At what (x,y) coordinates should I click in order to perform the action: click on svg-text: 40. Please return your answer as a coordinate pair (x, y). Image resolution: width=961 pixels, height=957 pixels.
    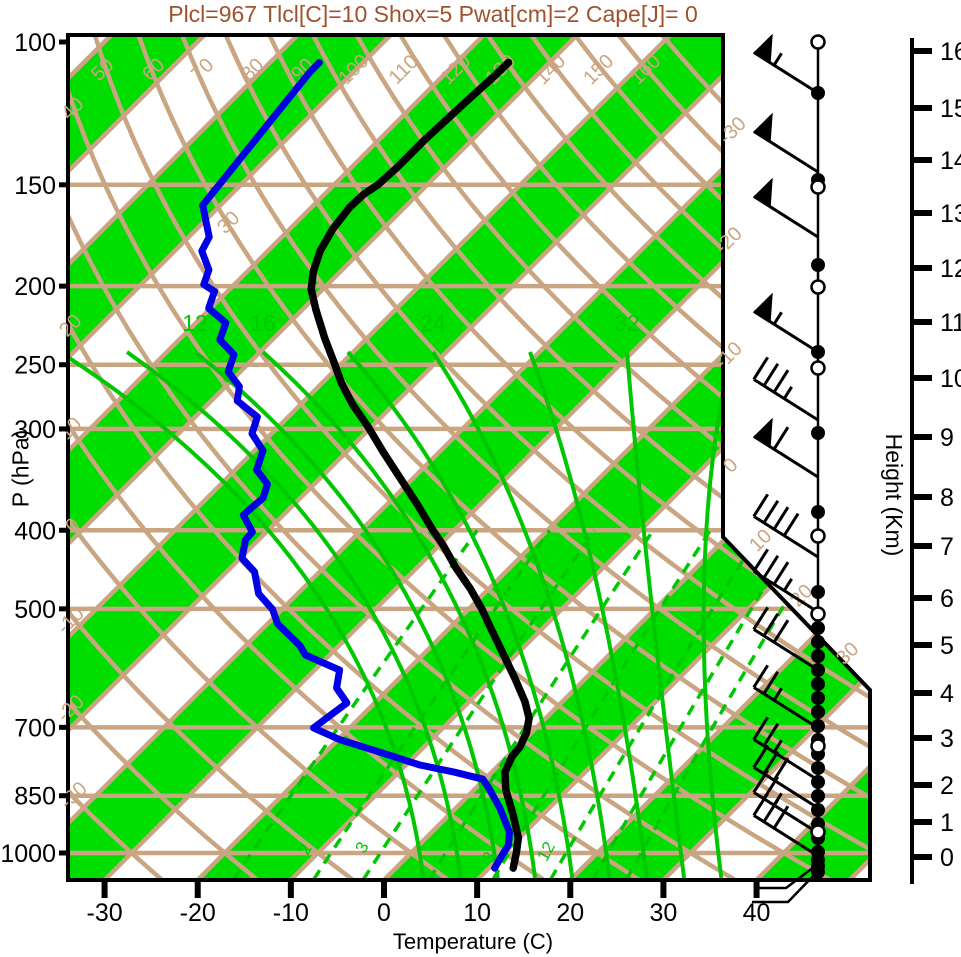
    Looking at the image, I should click on (757, 913).